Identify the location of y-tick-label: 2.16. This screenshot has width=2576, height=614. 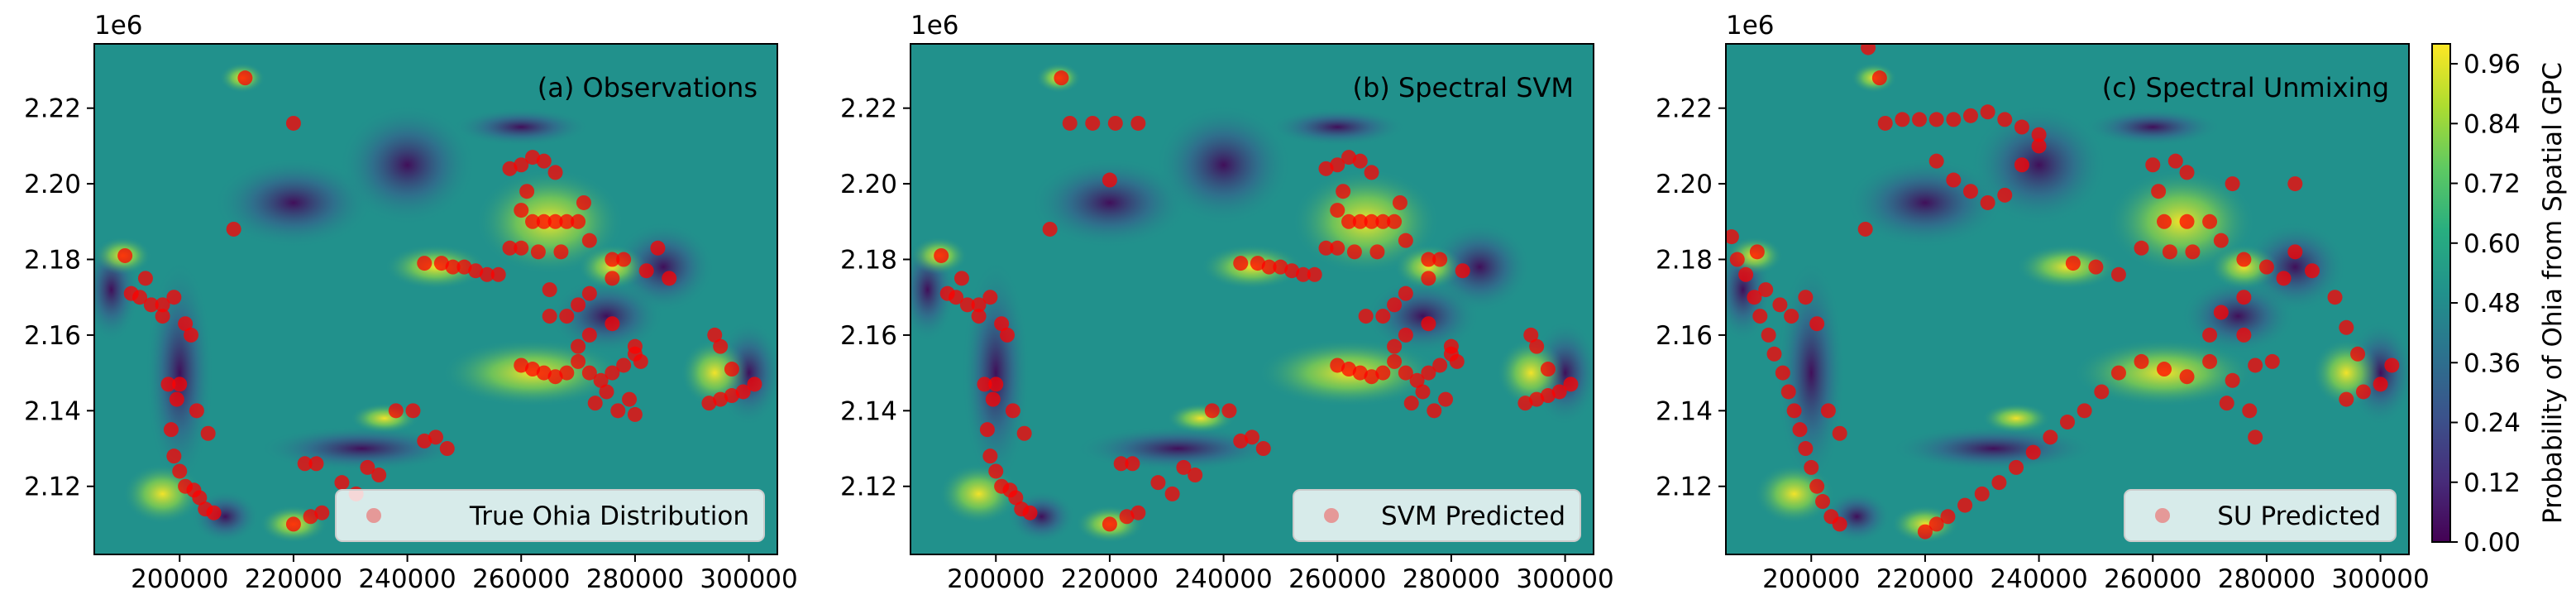
(52, 336).